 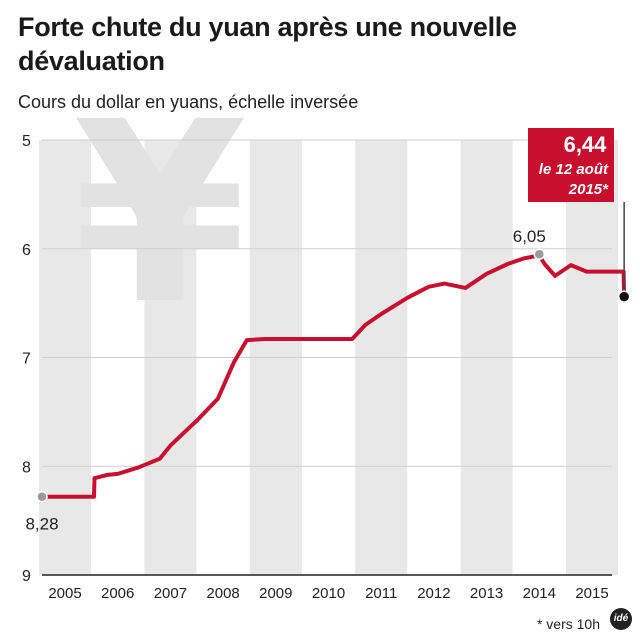 What do you see at coordinates (433, 593) in the screenshot?
I see `x-tick-label: 2012` at bounding box center [433, 593].